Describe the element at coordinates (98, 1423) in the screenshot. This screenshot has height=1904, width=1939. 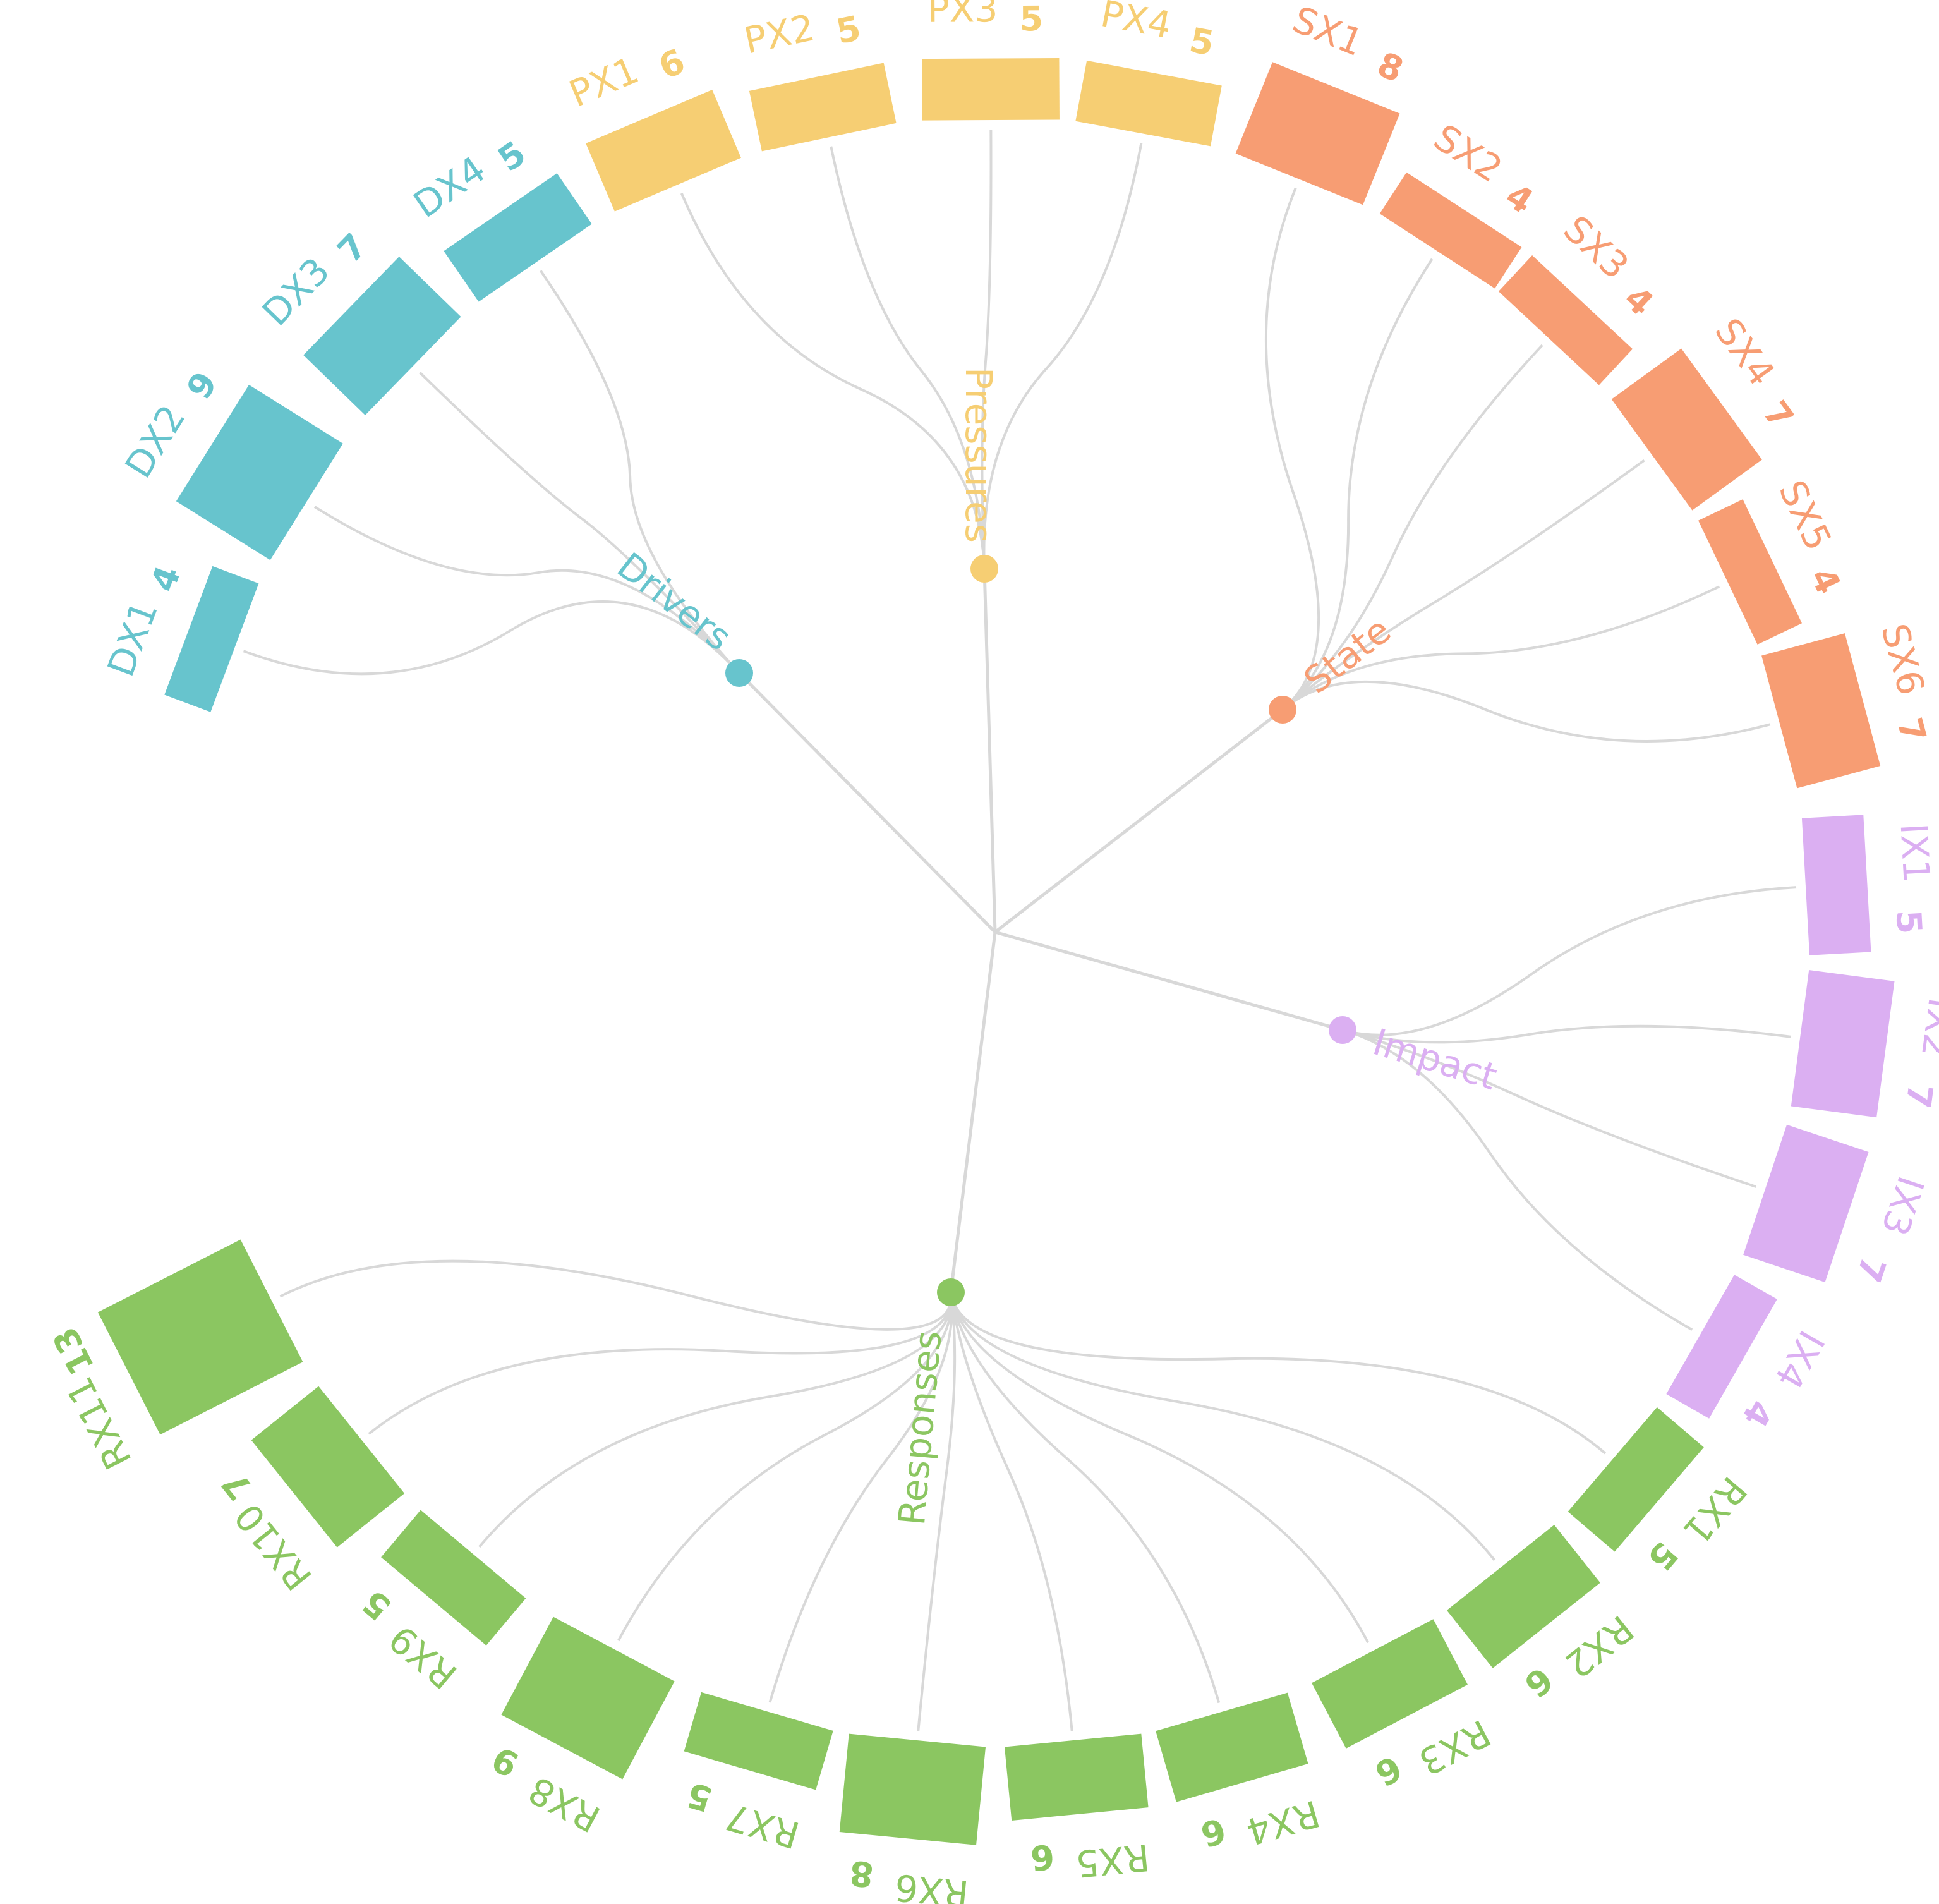
I see `item-label-rx11: RX11` at that location.